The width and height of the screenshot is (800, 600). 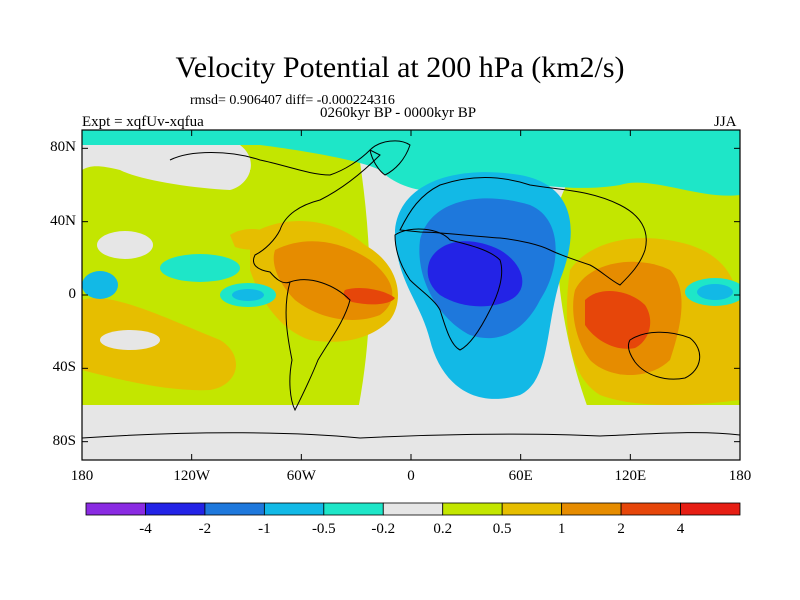 I want to click on colorbar-label: 1, so click(x=561, y=529).